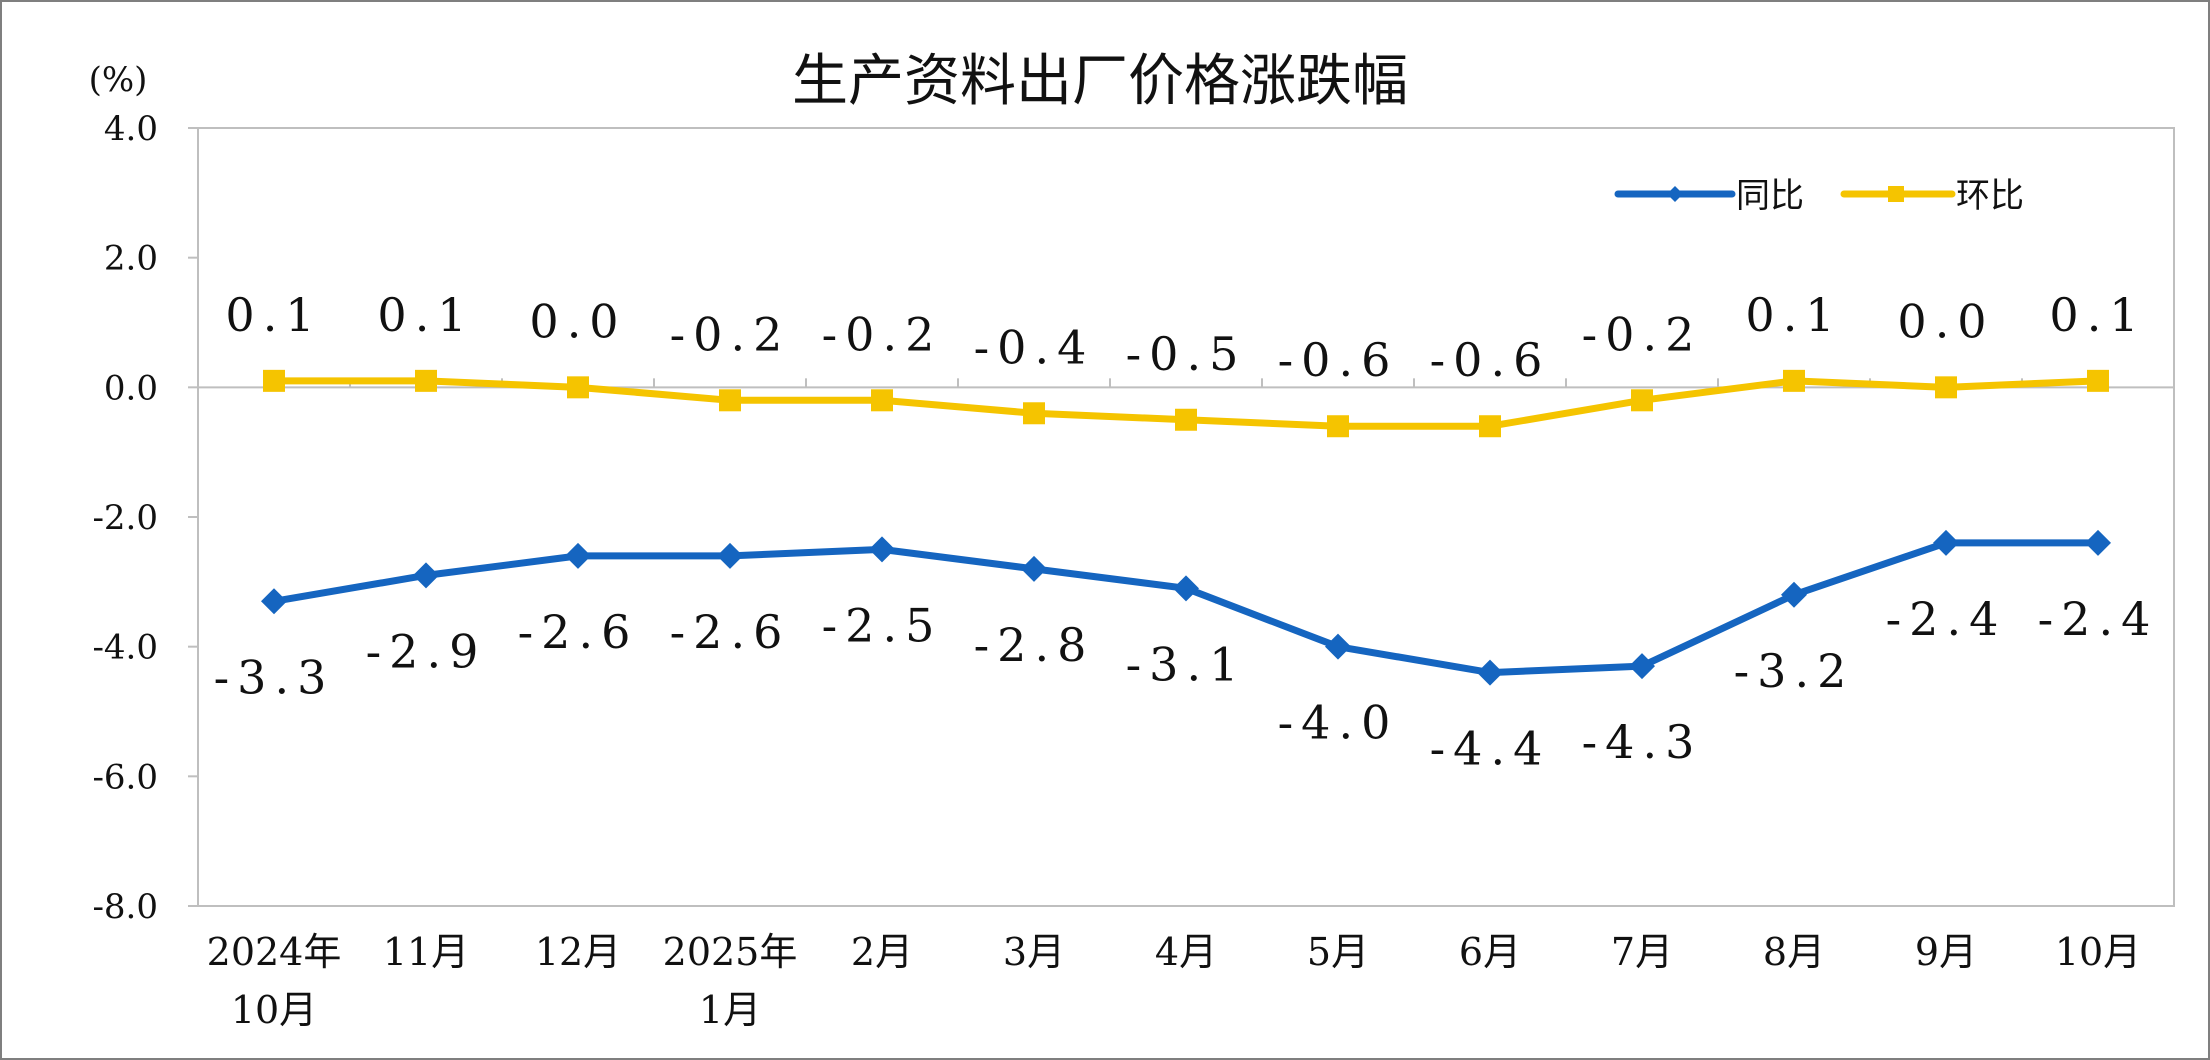 Image resolution: width=2210 pixels, height=1060 pixels. What do you see at coordinates (1946, 952) in the screenshot?
I see `x-tick-label: 9月` at bounding box center [1946, 952].